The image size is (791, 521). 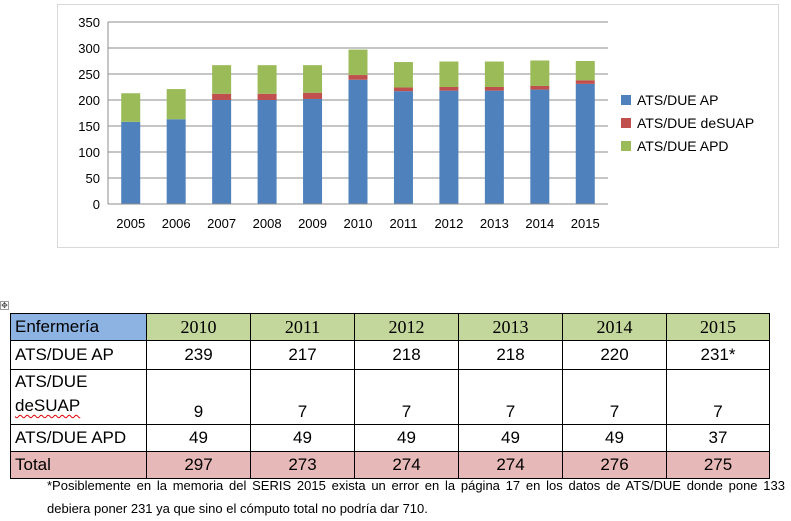 What do you see at coordinates (510, 327) in the screenshot?
I see `year-header: 2013` at bounding box center [510, 327].